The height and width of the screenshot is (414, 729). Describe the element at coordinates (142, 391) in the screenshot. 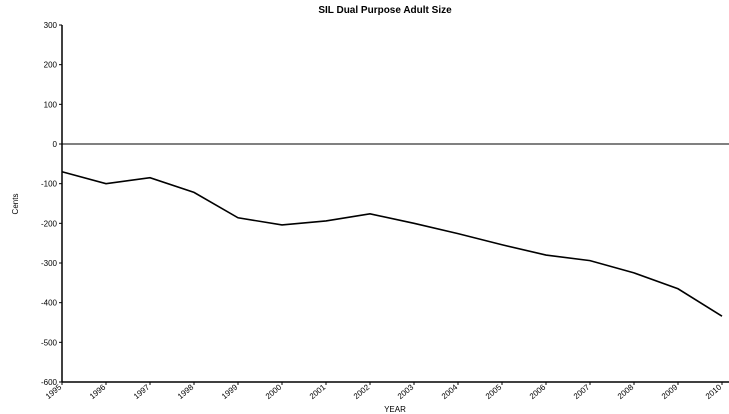

I see `x-tick-label: 1997` at that location.